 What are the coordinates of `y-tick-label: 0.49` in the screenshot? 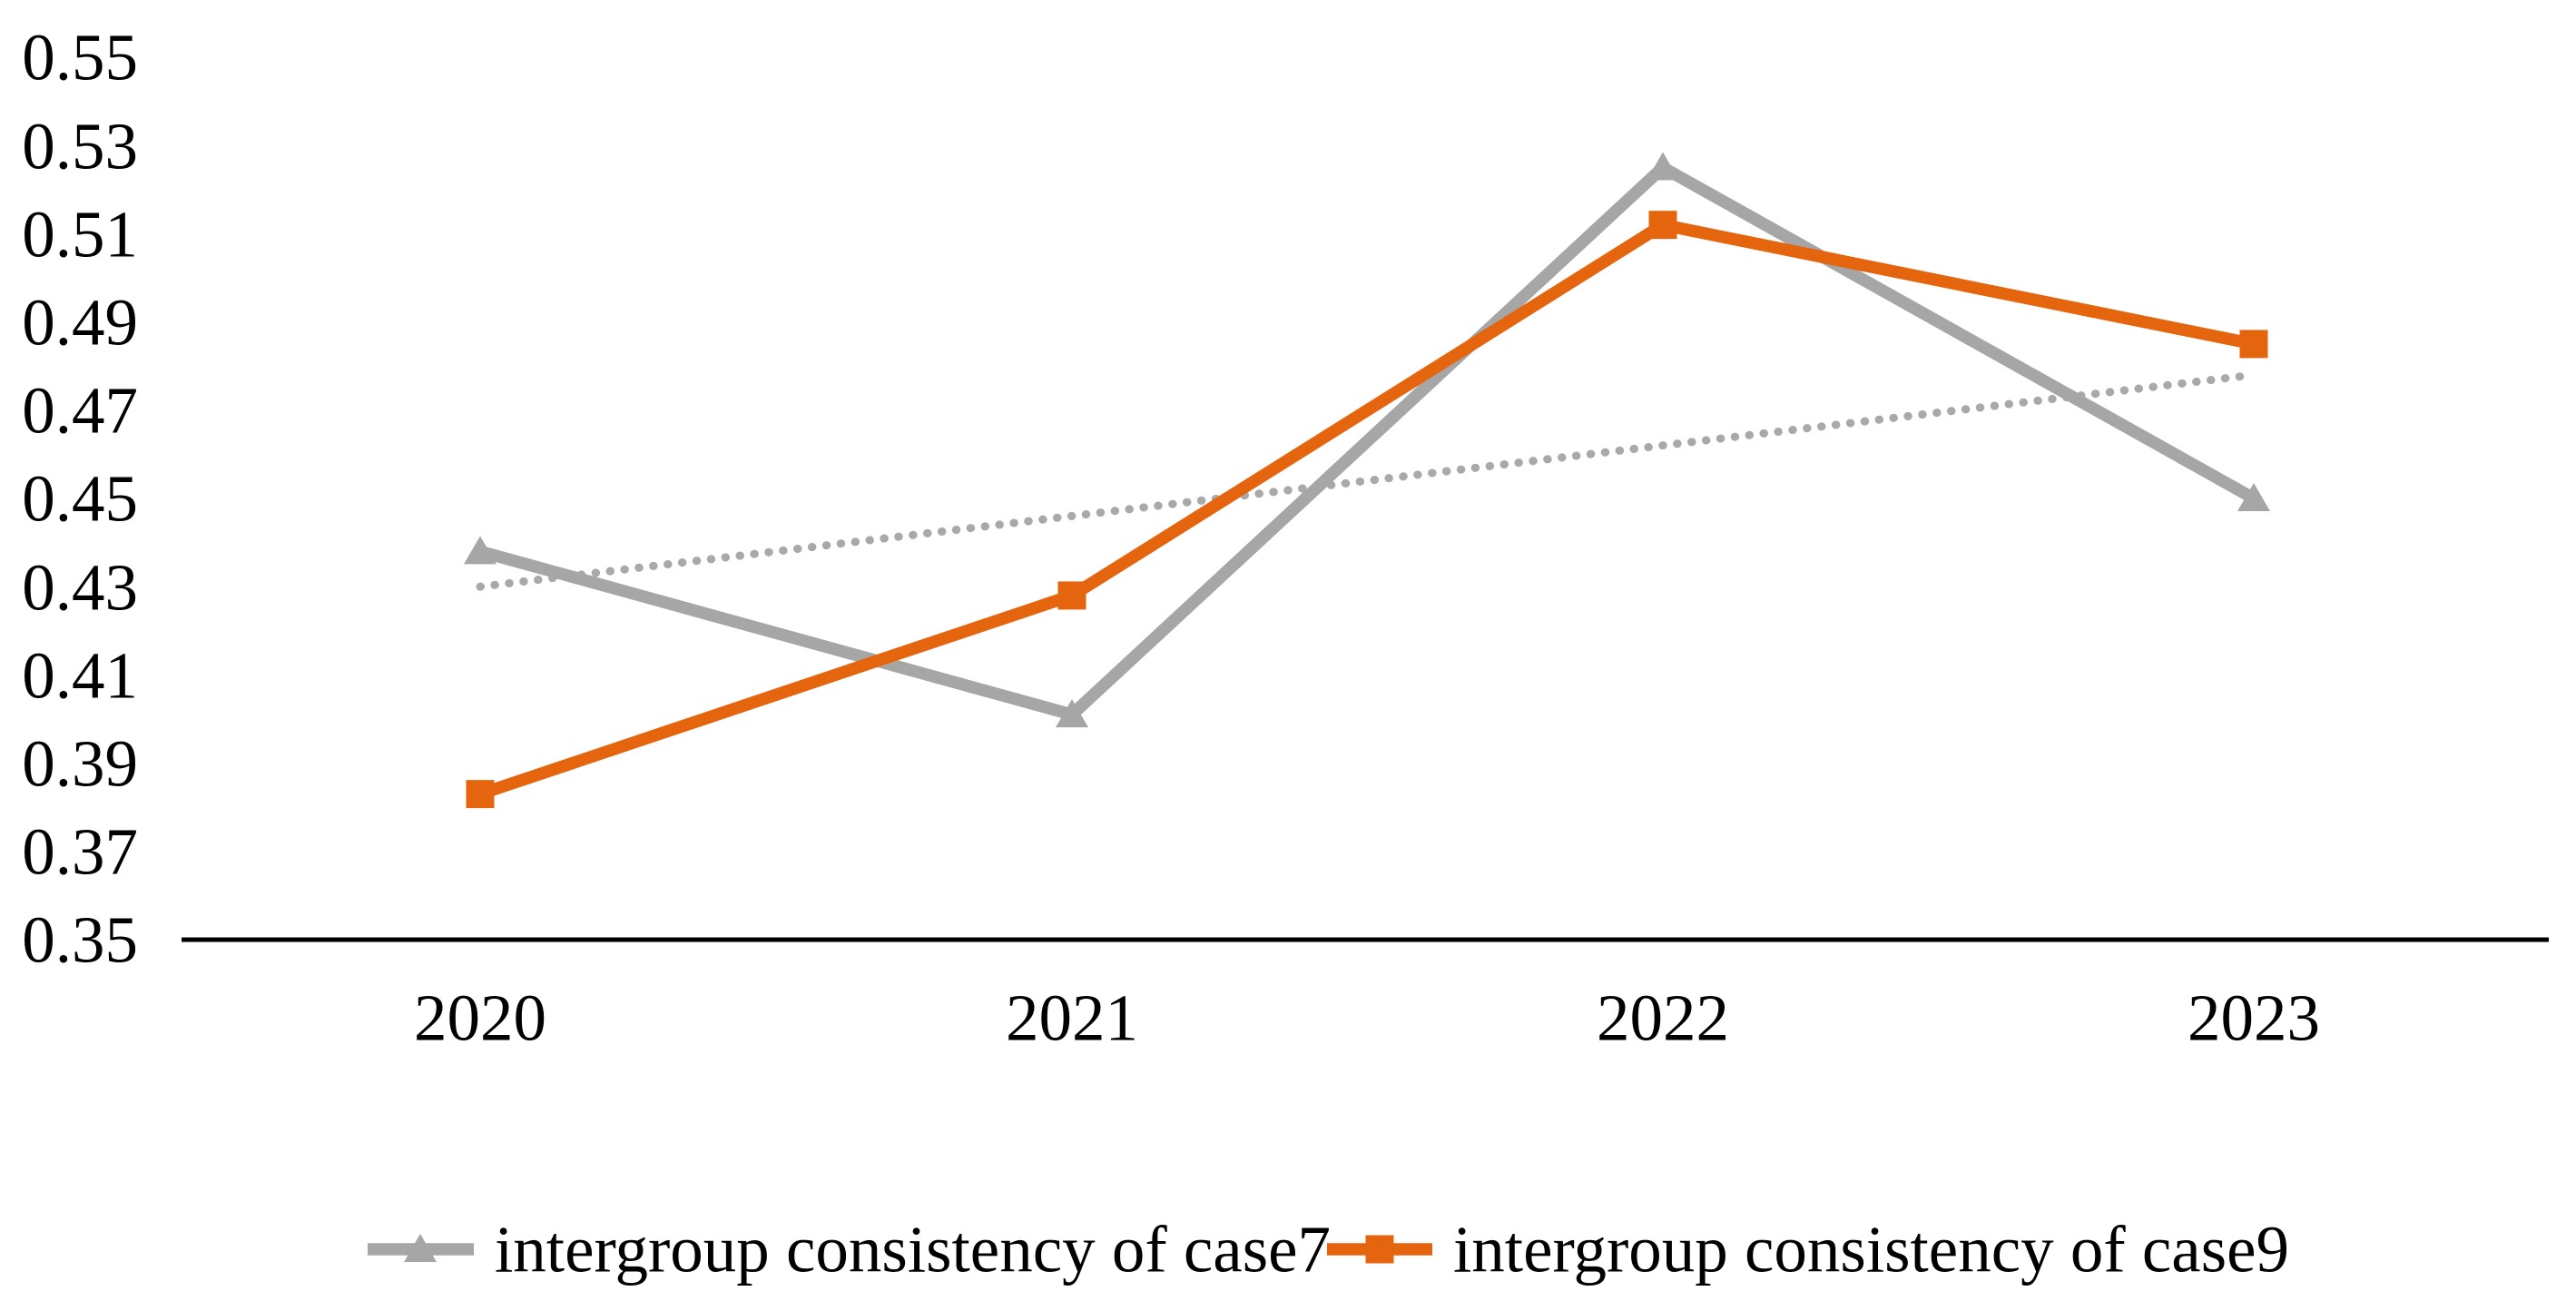 It's located at (80, 323).